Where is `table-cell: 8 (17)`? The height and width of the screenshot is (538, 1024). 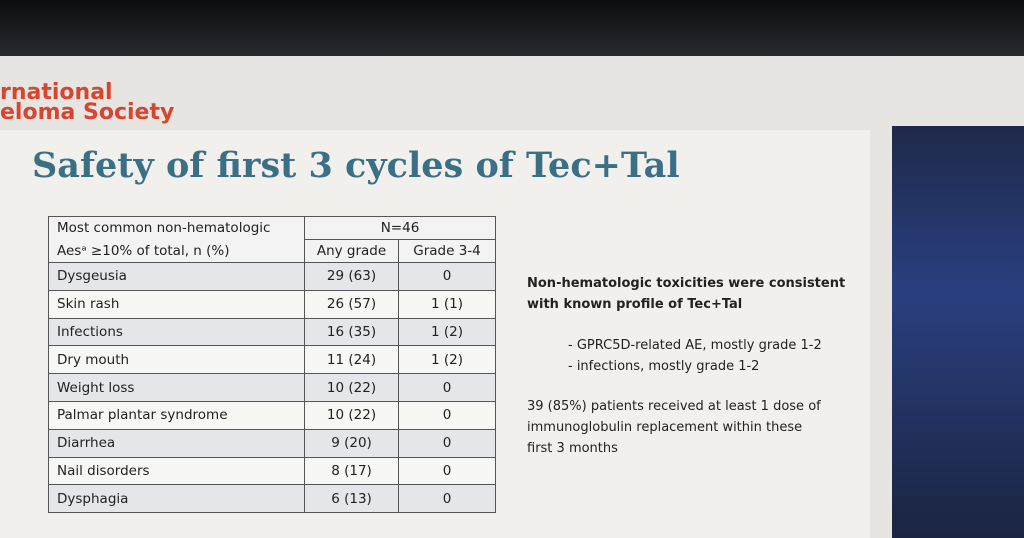
table-cell: 8 (17) is located at coordinates (351, 471).